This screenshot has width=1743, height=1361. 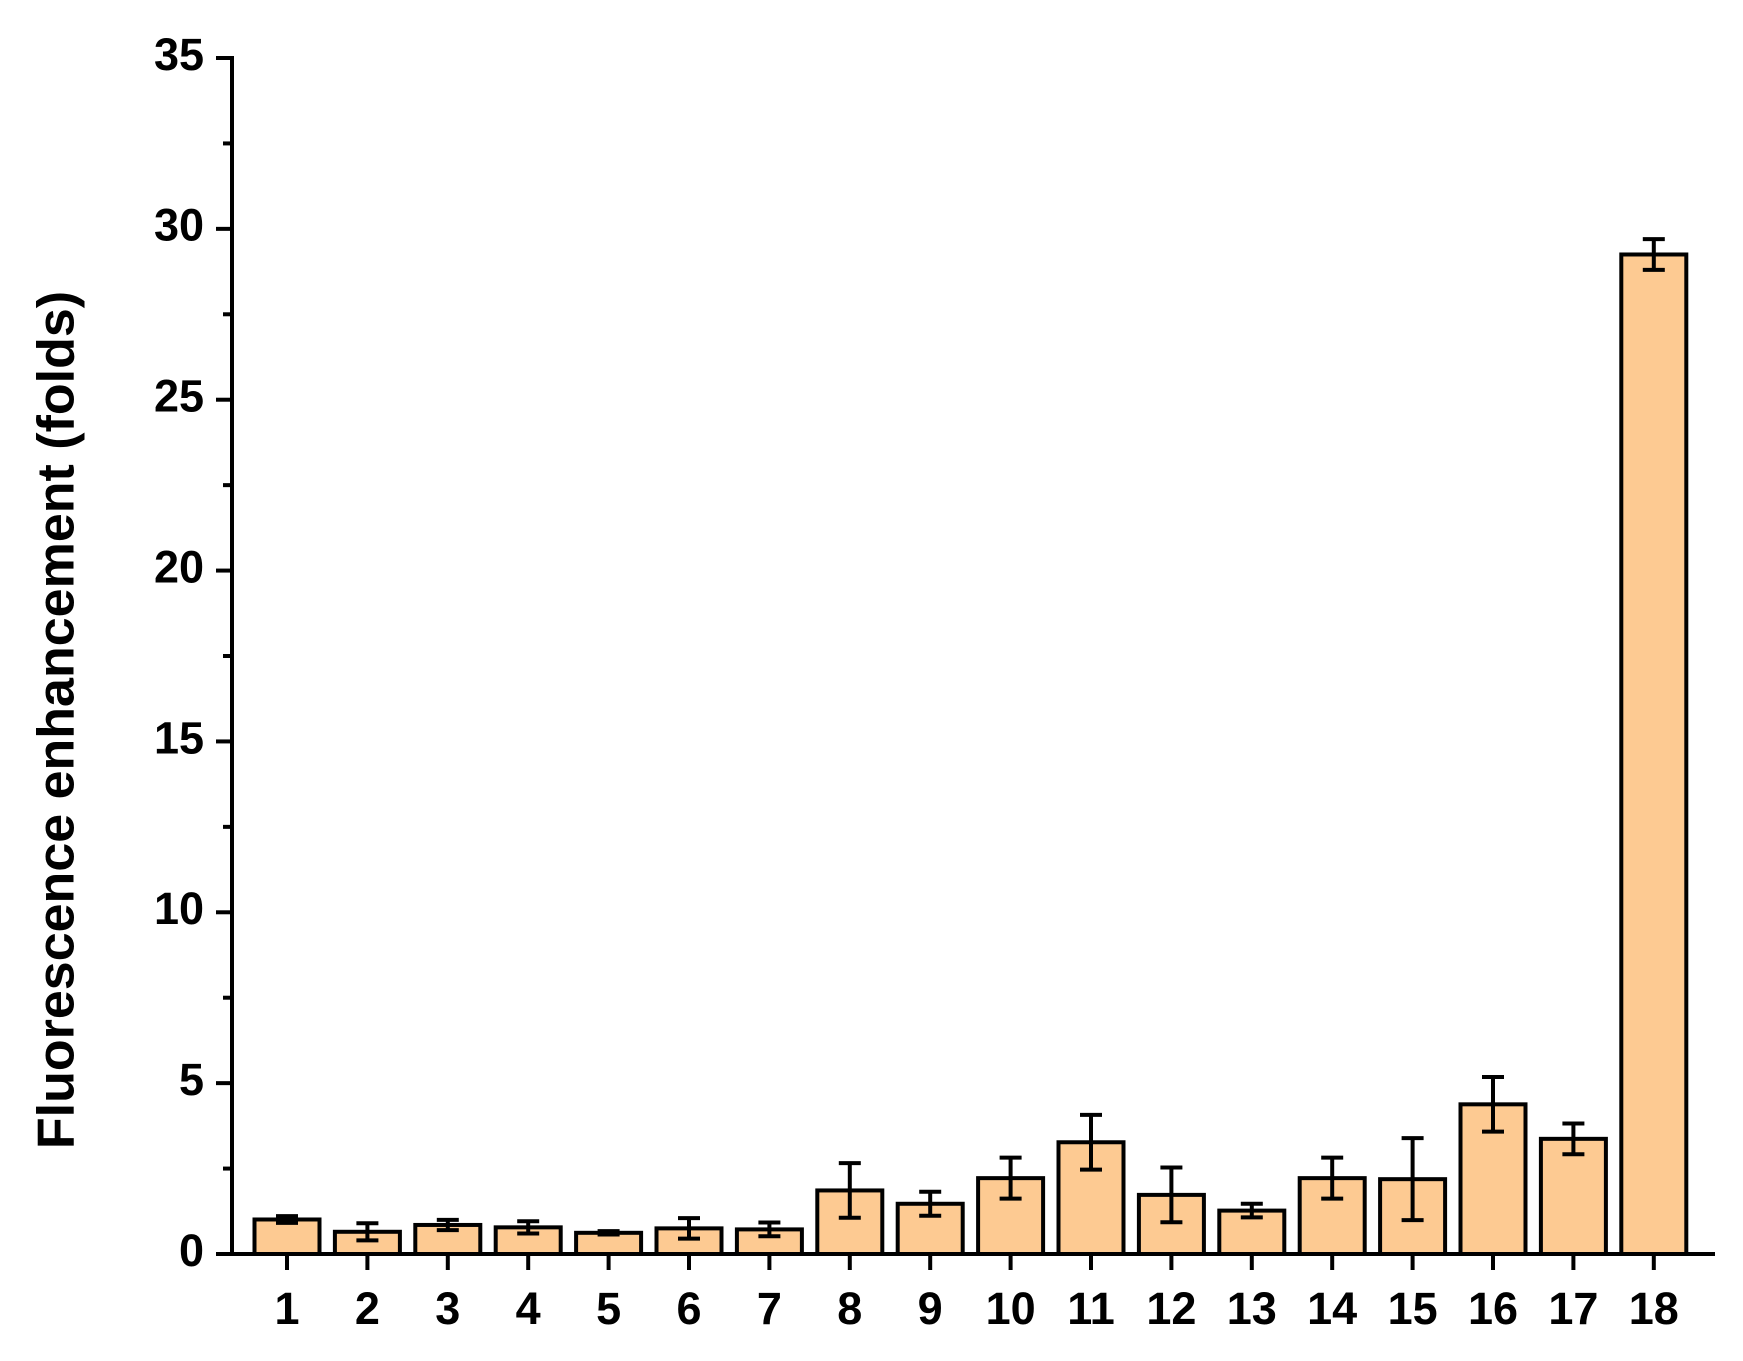 I want to click on x-tick-label: 14, so click(x=1332, y=1308).